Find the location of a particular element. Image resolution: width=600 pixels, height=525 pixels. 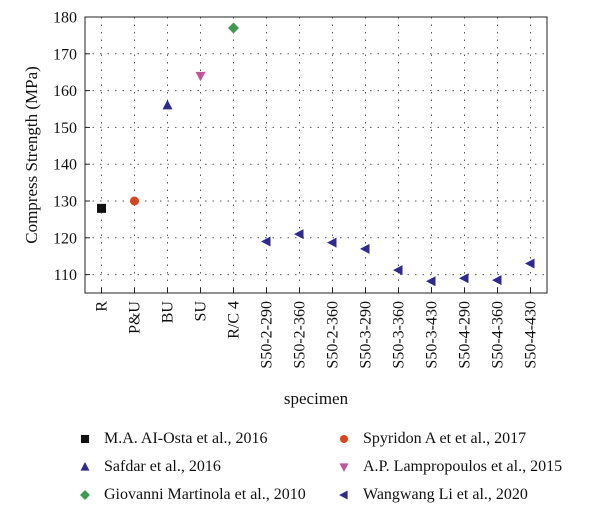

diamond-marker-shape is located at coordinates (85, 495).